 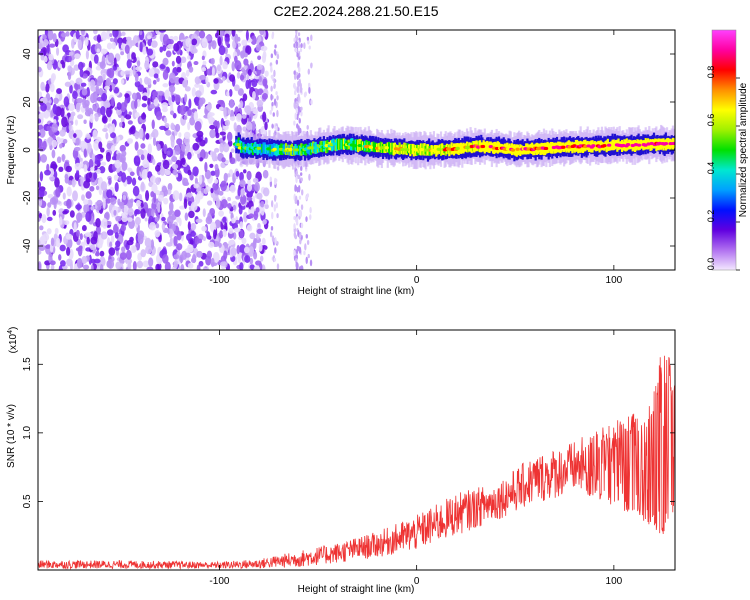 What do you see at coordinates (27, 245) in the screenshot?
I see `spectrogram-y-tick-label: -40` at bounding box center [27, 245].